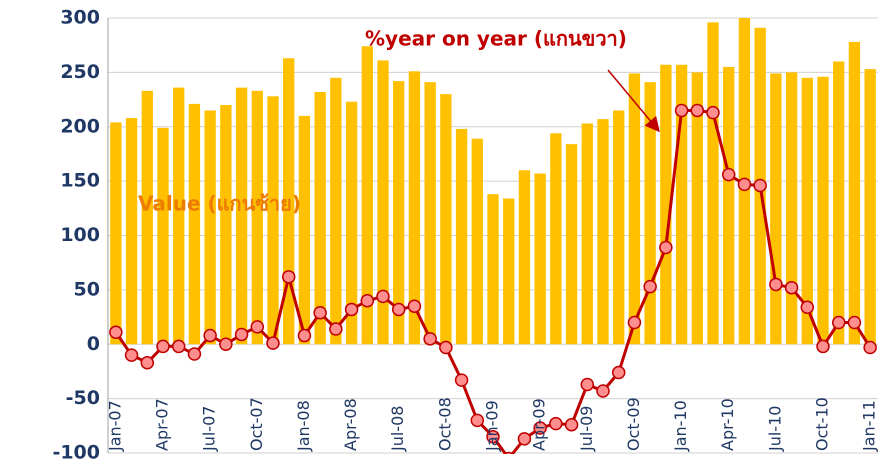 This screenshot has width=883, height=468. Describe the element at coordinates (774, 429) in the screenshot. I see `x-tick-label: Jul-10` at that location.